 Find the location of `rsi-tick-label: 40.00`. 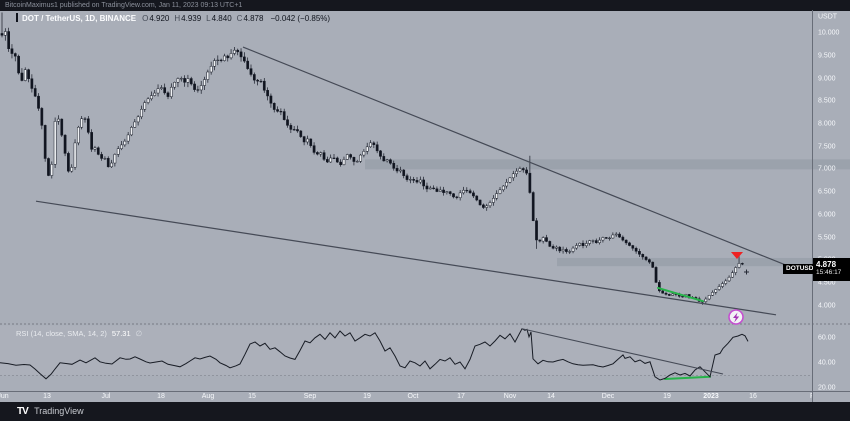

rsi-tick-label: 40.00 is located at coordinates (827, 363).